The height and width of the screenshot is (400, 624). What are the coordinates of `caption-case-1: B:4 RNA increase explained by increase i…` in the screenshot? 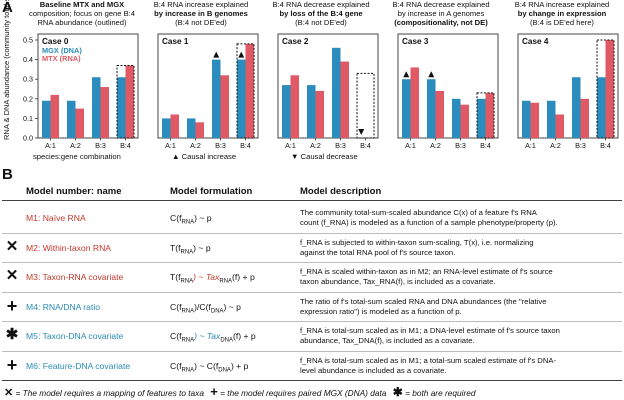 It's located at (201, 13).